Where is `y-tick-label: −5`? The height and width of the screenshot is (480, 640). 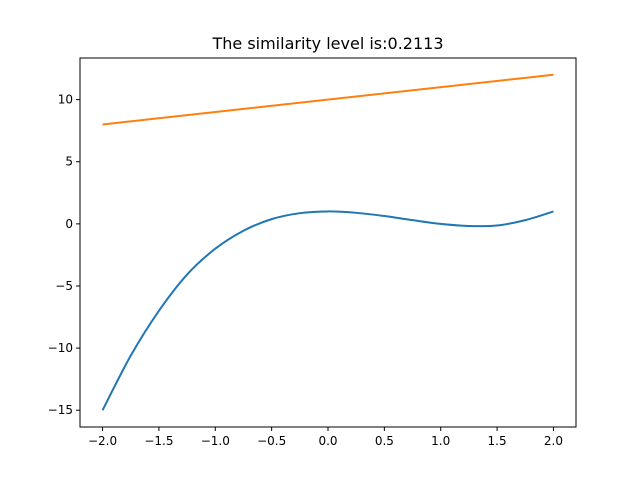 y-tick-label: −5 is located at coordinates (64, 286).